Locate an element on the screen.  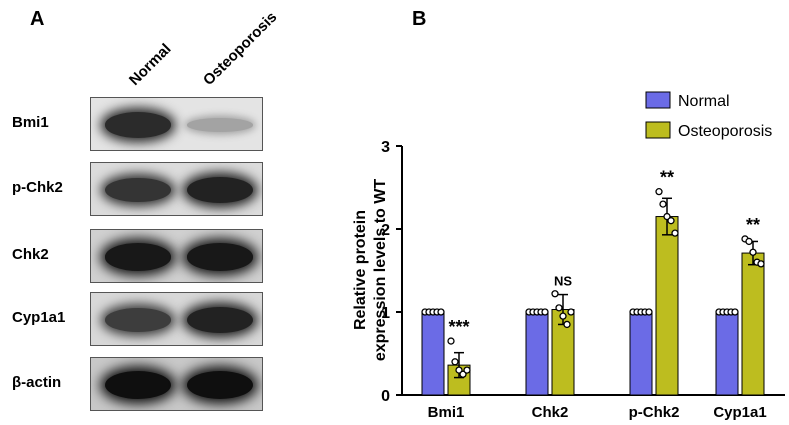
blot-row-label: Cyp1a1 is located at coordinates (39, 317).